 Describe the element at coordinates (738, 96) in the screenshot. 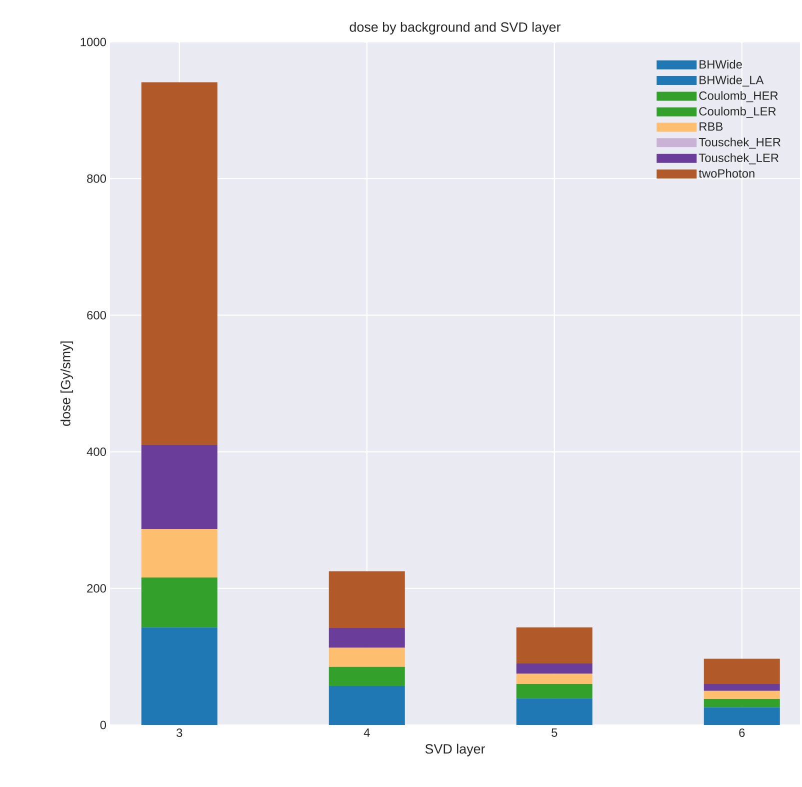

I see `legend-label: Coulomb_HER` at that location.